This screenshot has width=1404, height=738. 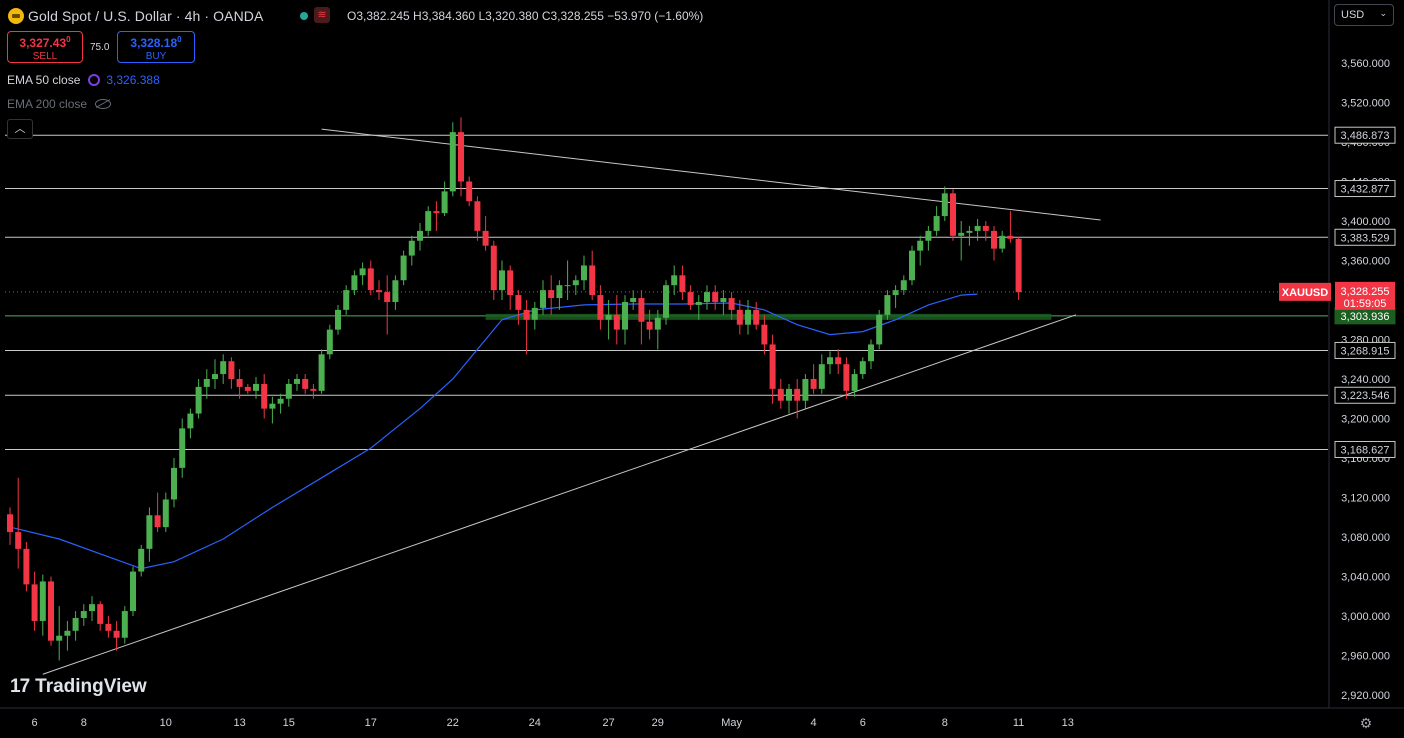 I want to click on level-label-text: 3,486.873, so click(x=1365, y=136).